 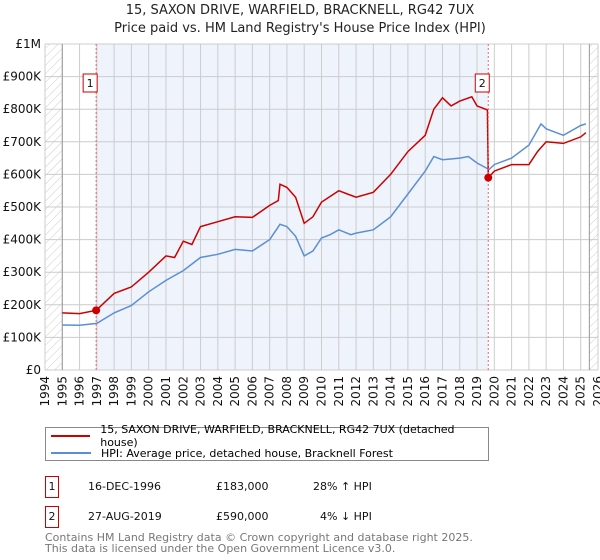 I want to click on x-tick-label: 2013, so click(x=373, y=391).